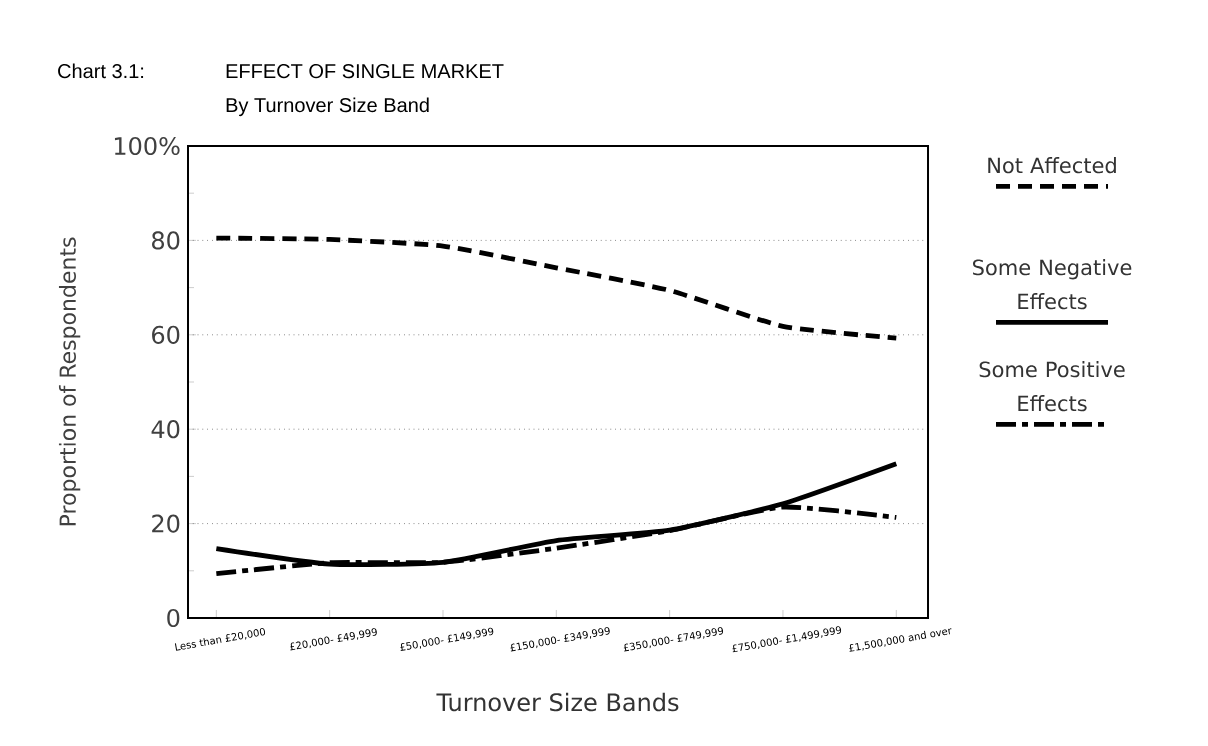 The image size is (1208, 746). What do you see at coordinates (166, 523) in the screenshot?
I see `y-tick-label: 20` at bounding box center [166, 523].